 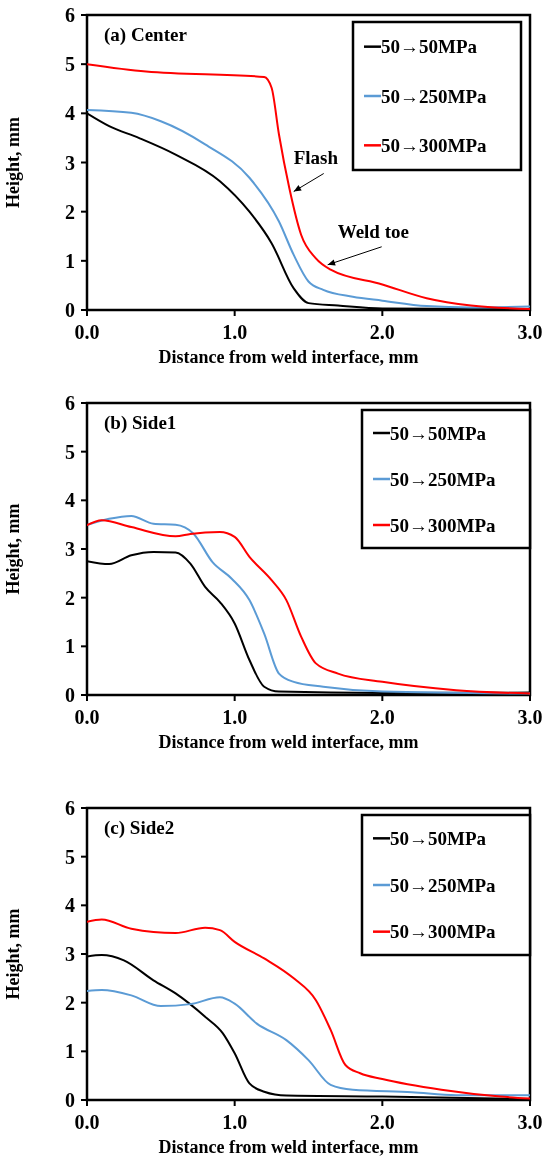 What do you see at coordinates (146, 35) in the screenshot?
I see `text: (a) Center` at bounding box center [146, 35].